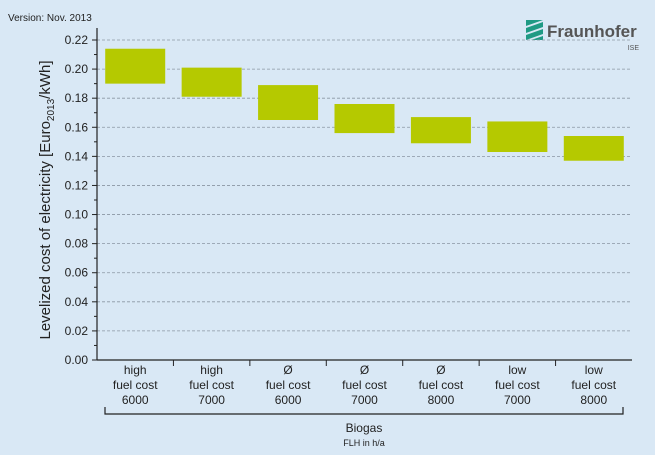 The image size is (655, 460). What do you see at coordinates (77, 185) in the screenshot?
I see `y-tick-label: 0.12` at bounding box center [77, 185].